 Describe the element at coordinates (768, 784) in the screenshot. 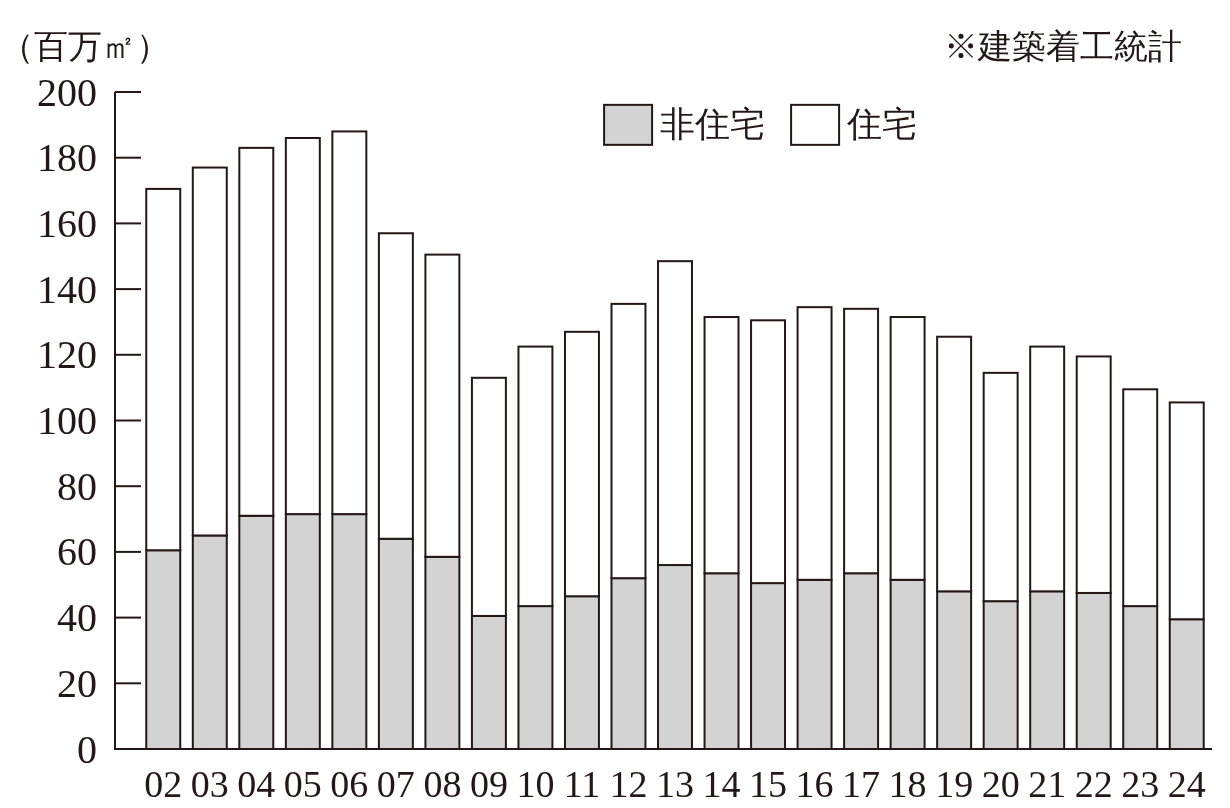

I see `x-tick-label: 15` at that location.